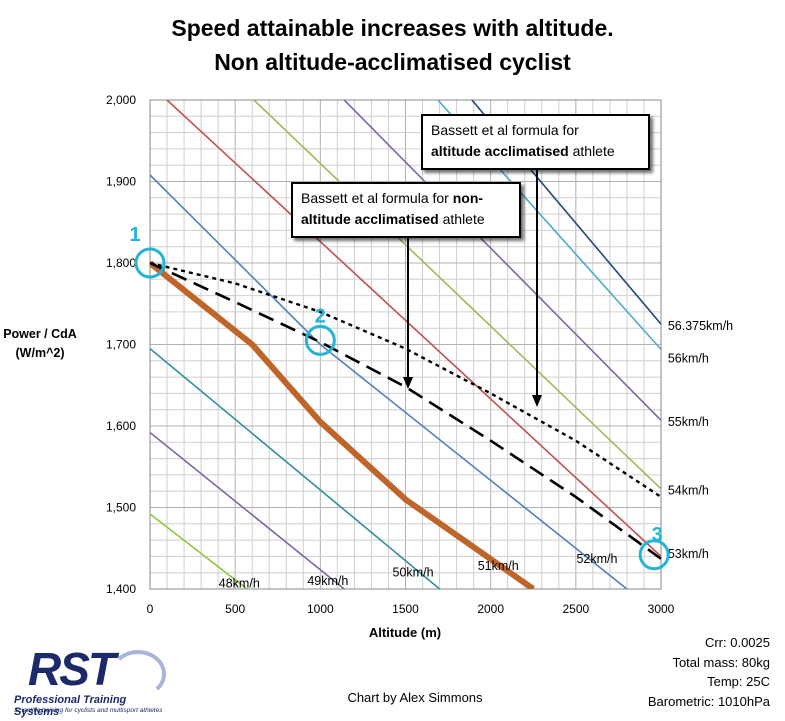 The width and height of the screenshot is (785, 721). Describe the element at coordinates (370, 219) in the screenshot. I see `callout-1-part-3: altitude acclimatised` at that location.